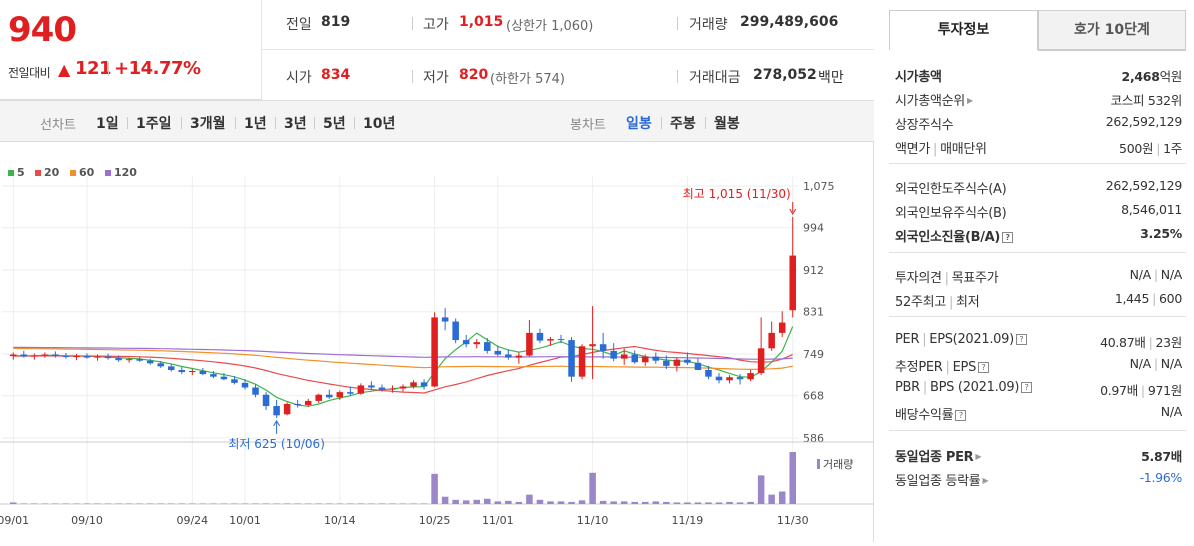  Describe the element at coordinates (255, 124) in the screenshot. I see `period-1y: 1년` at that location.